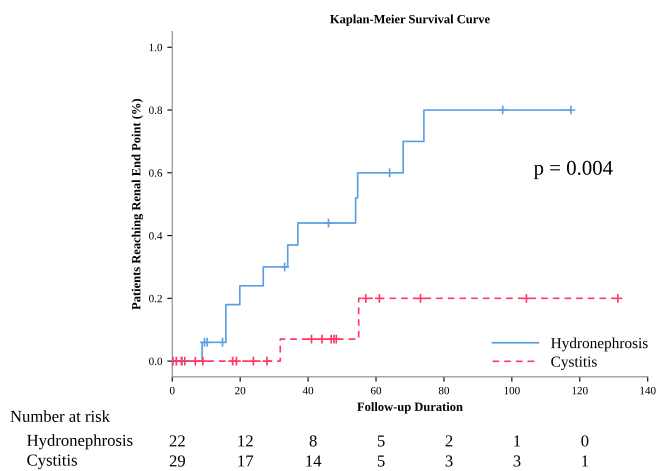  What do you see at coordinates (314, 460) in the screenshot?
I see `text: 14` at bounding box center [314, 460].